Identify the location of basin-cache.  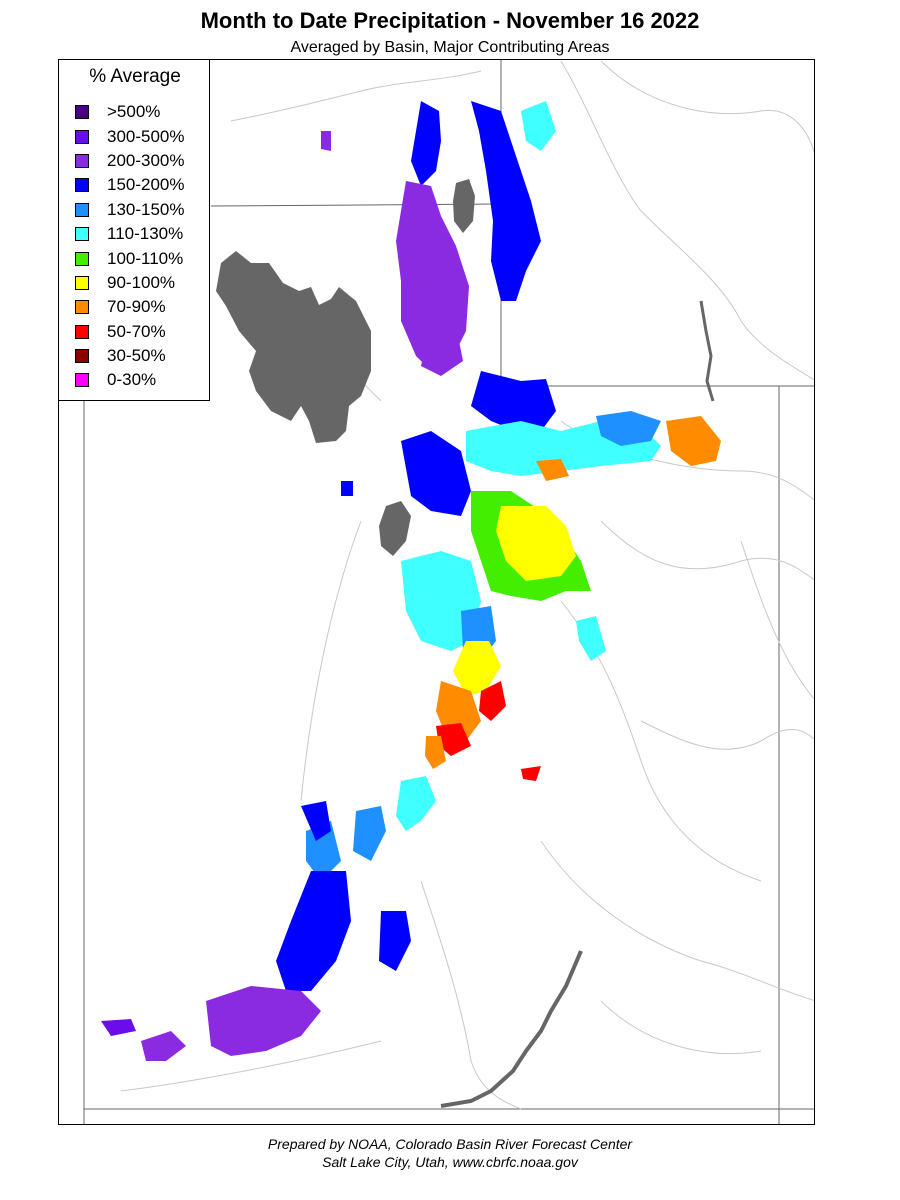
(432, 276).